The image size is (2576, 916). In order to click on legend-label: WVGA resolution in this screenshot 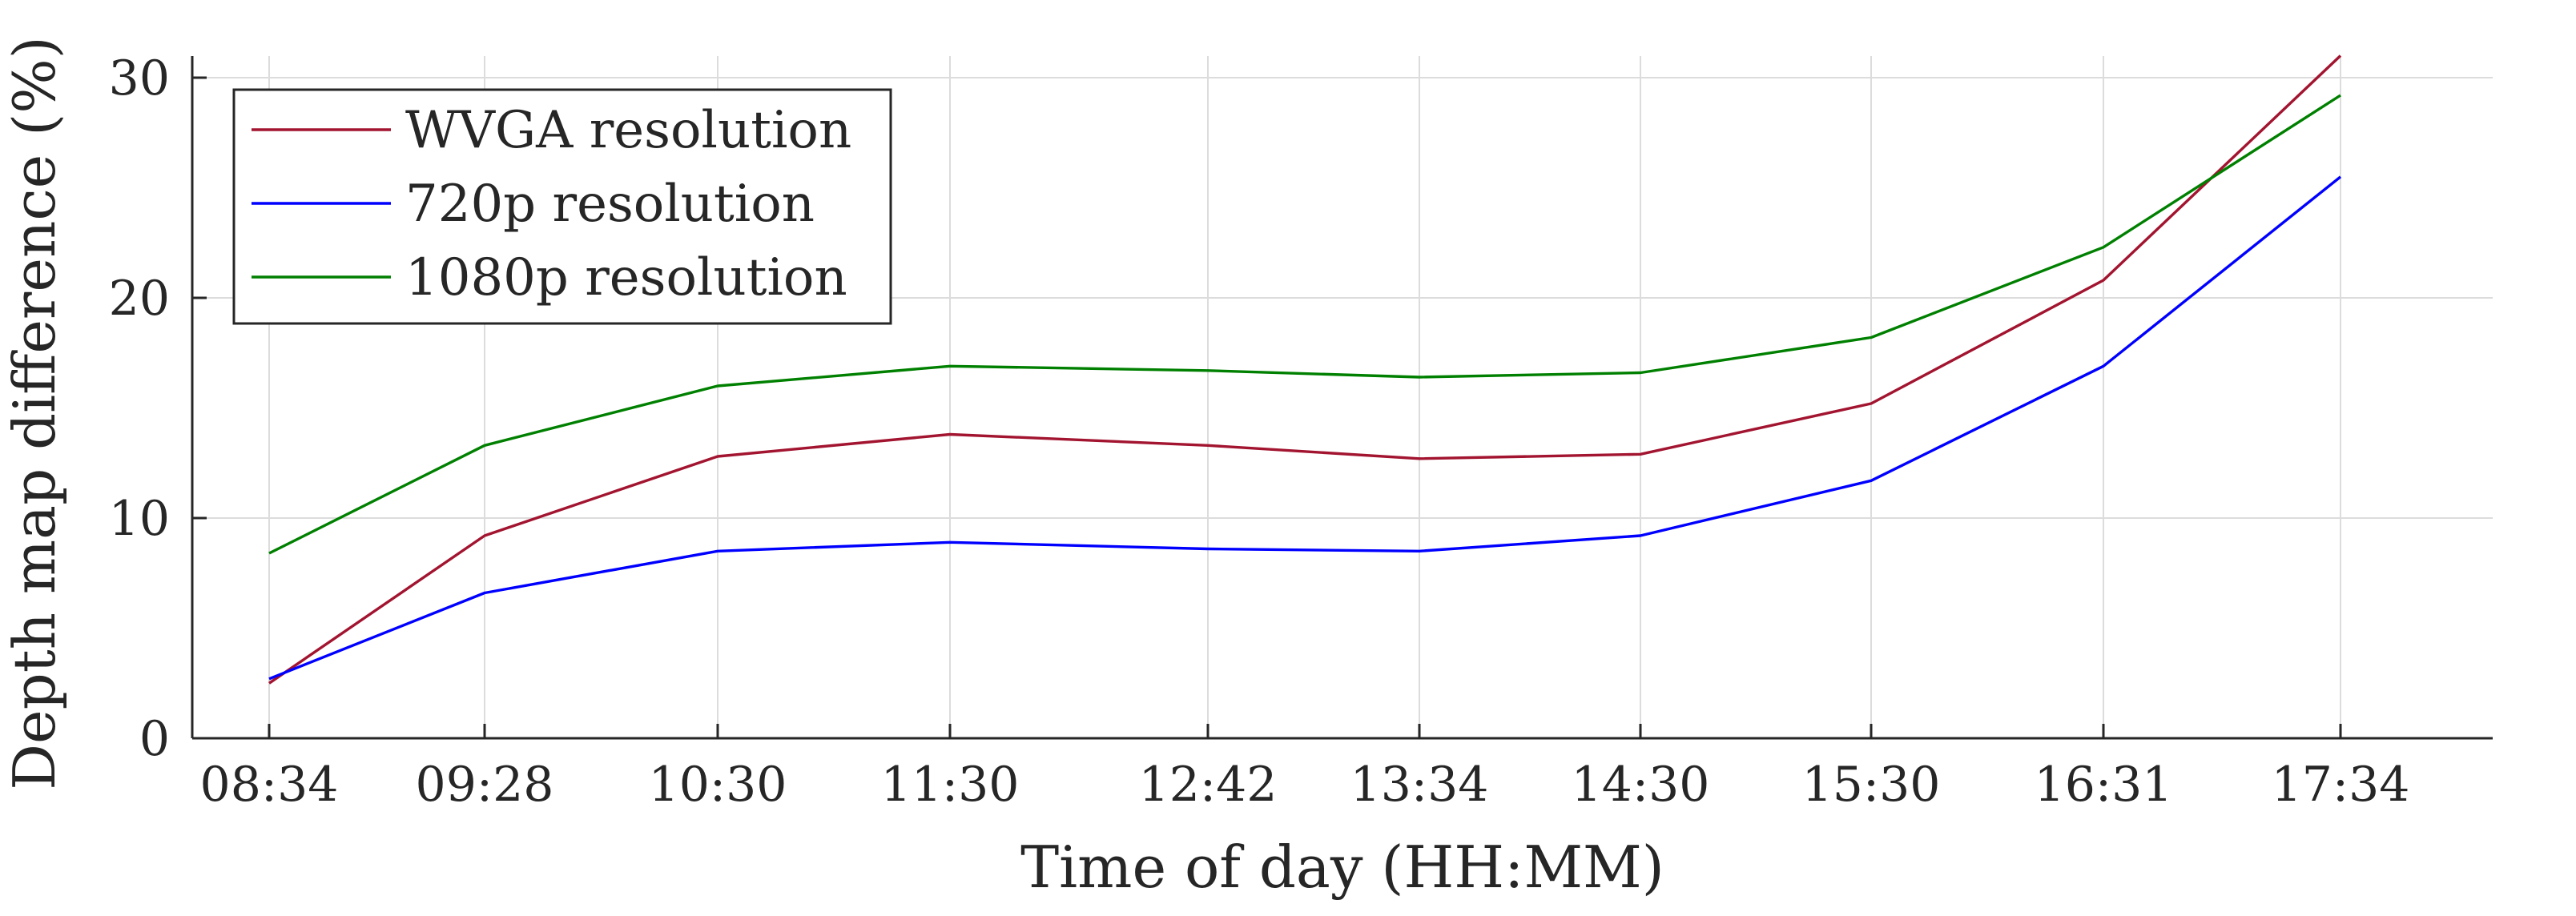, I will do `click(628, 130)`.